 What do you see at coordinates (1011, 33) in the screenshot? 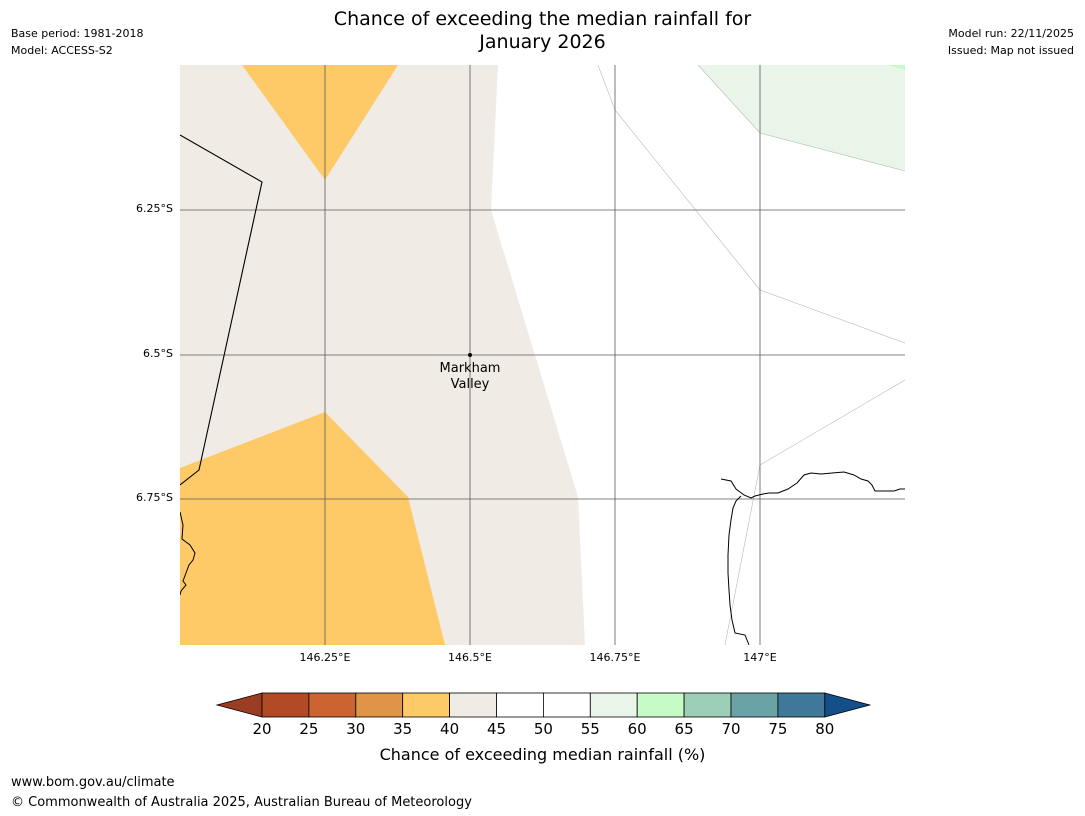
I see `model-run: Model run: 22/11/2025` at bounding box center [1011, 33].